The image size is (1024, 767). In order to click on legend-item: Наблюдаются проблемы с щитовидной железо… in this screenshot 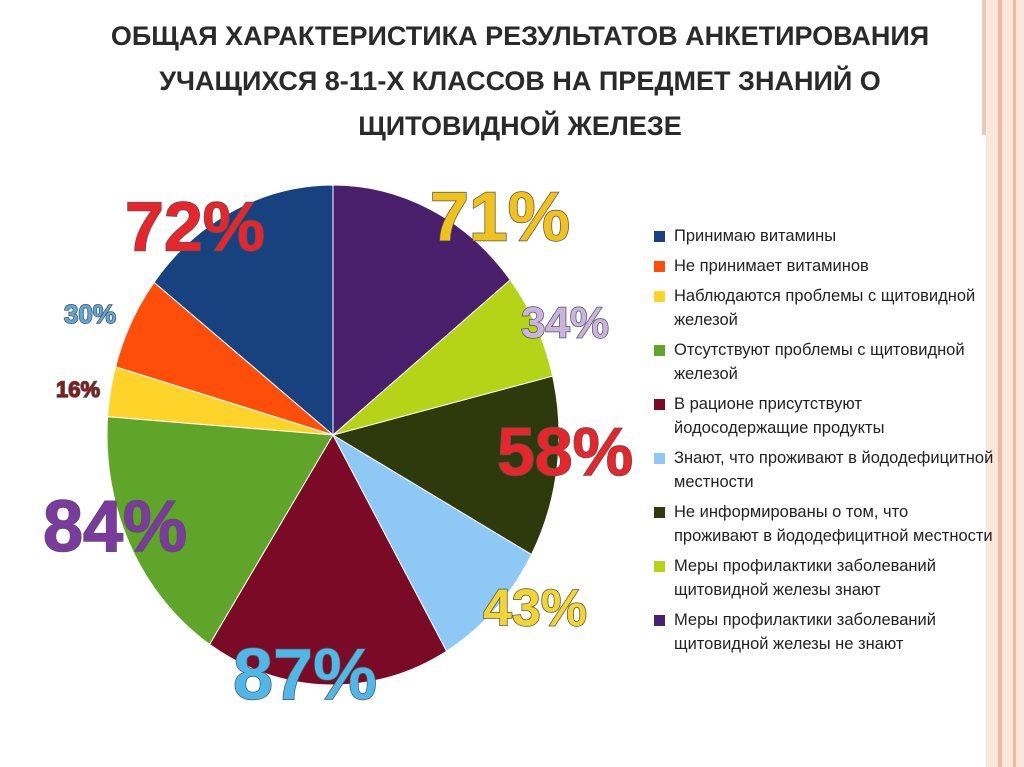, I will do `click(824, 308)`.